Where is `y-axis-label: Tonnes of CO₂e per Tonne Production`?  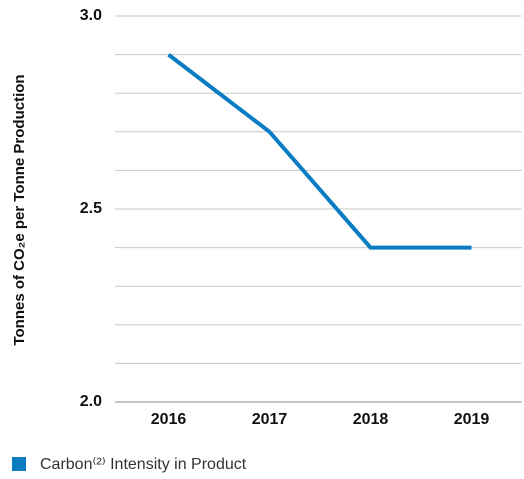 y-axis-label: Tonnes of CO₂e per Tonne Production is located at coordinates (19, 209).